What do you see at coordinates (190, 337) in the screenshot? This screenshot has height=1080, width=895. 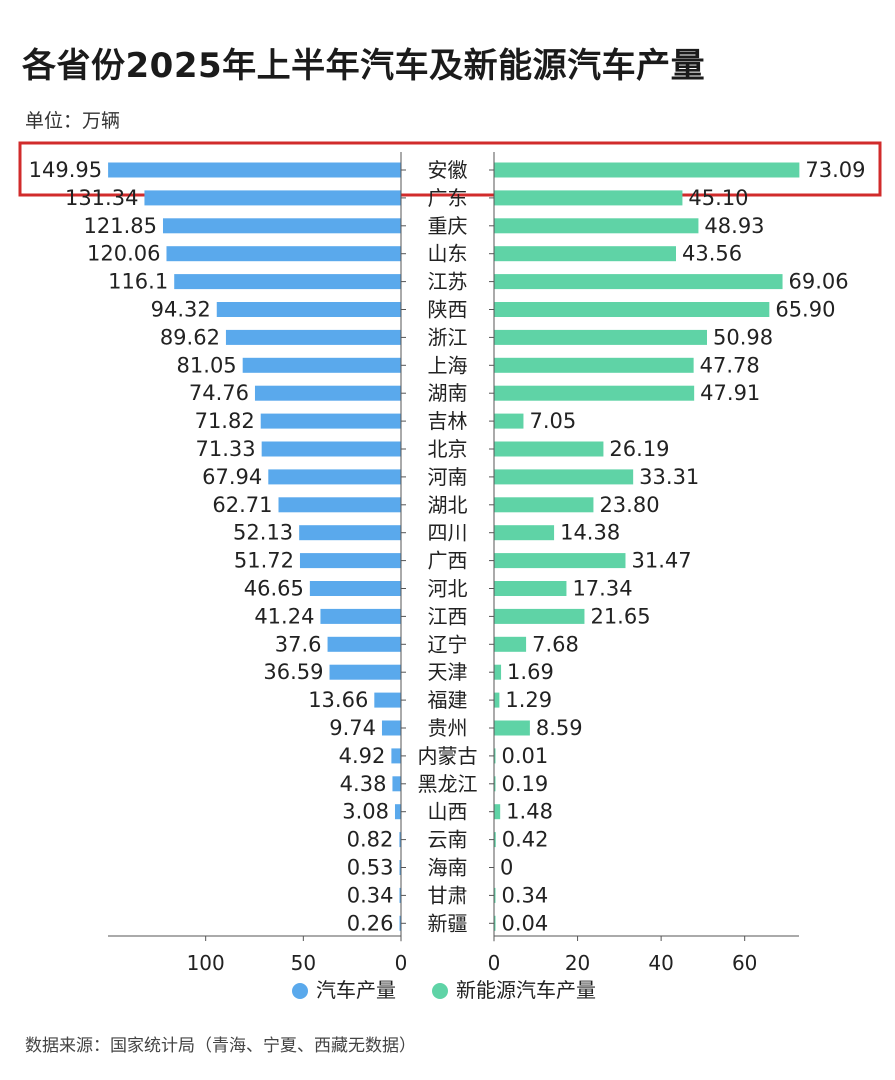 I see `label-car-output: 89.62` at bounding box center [190, 337].